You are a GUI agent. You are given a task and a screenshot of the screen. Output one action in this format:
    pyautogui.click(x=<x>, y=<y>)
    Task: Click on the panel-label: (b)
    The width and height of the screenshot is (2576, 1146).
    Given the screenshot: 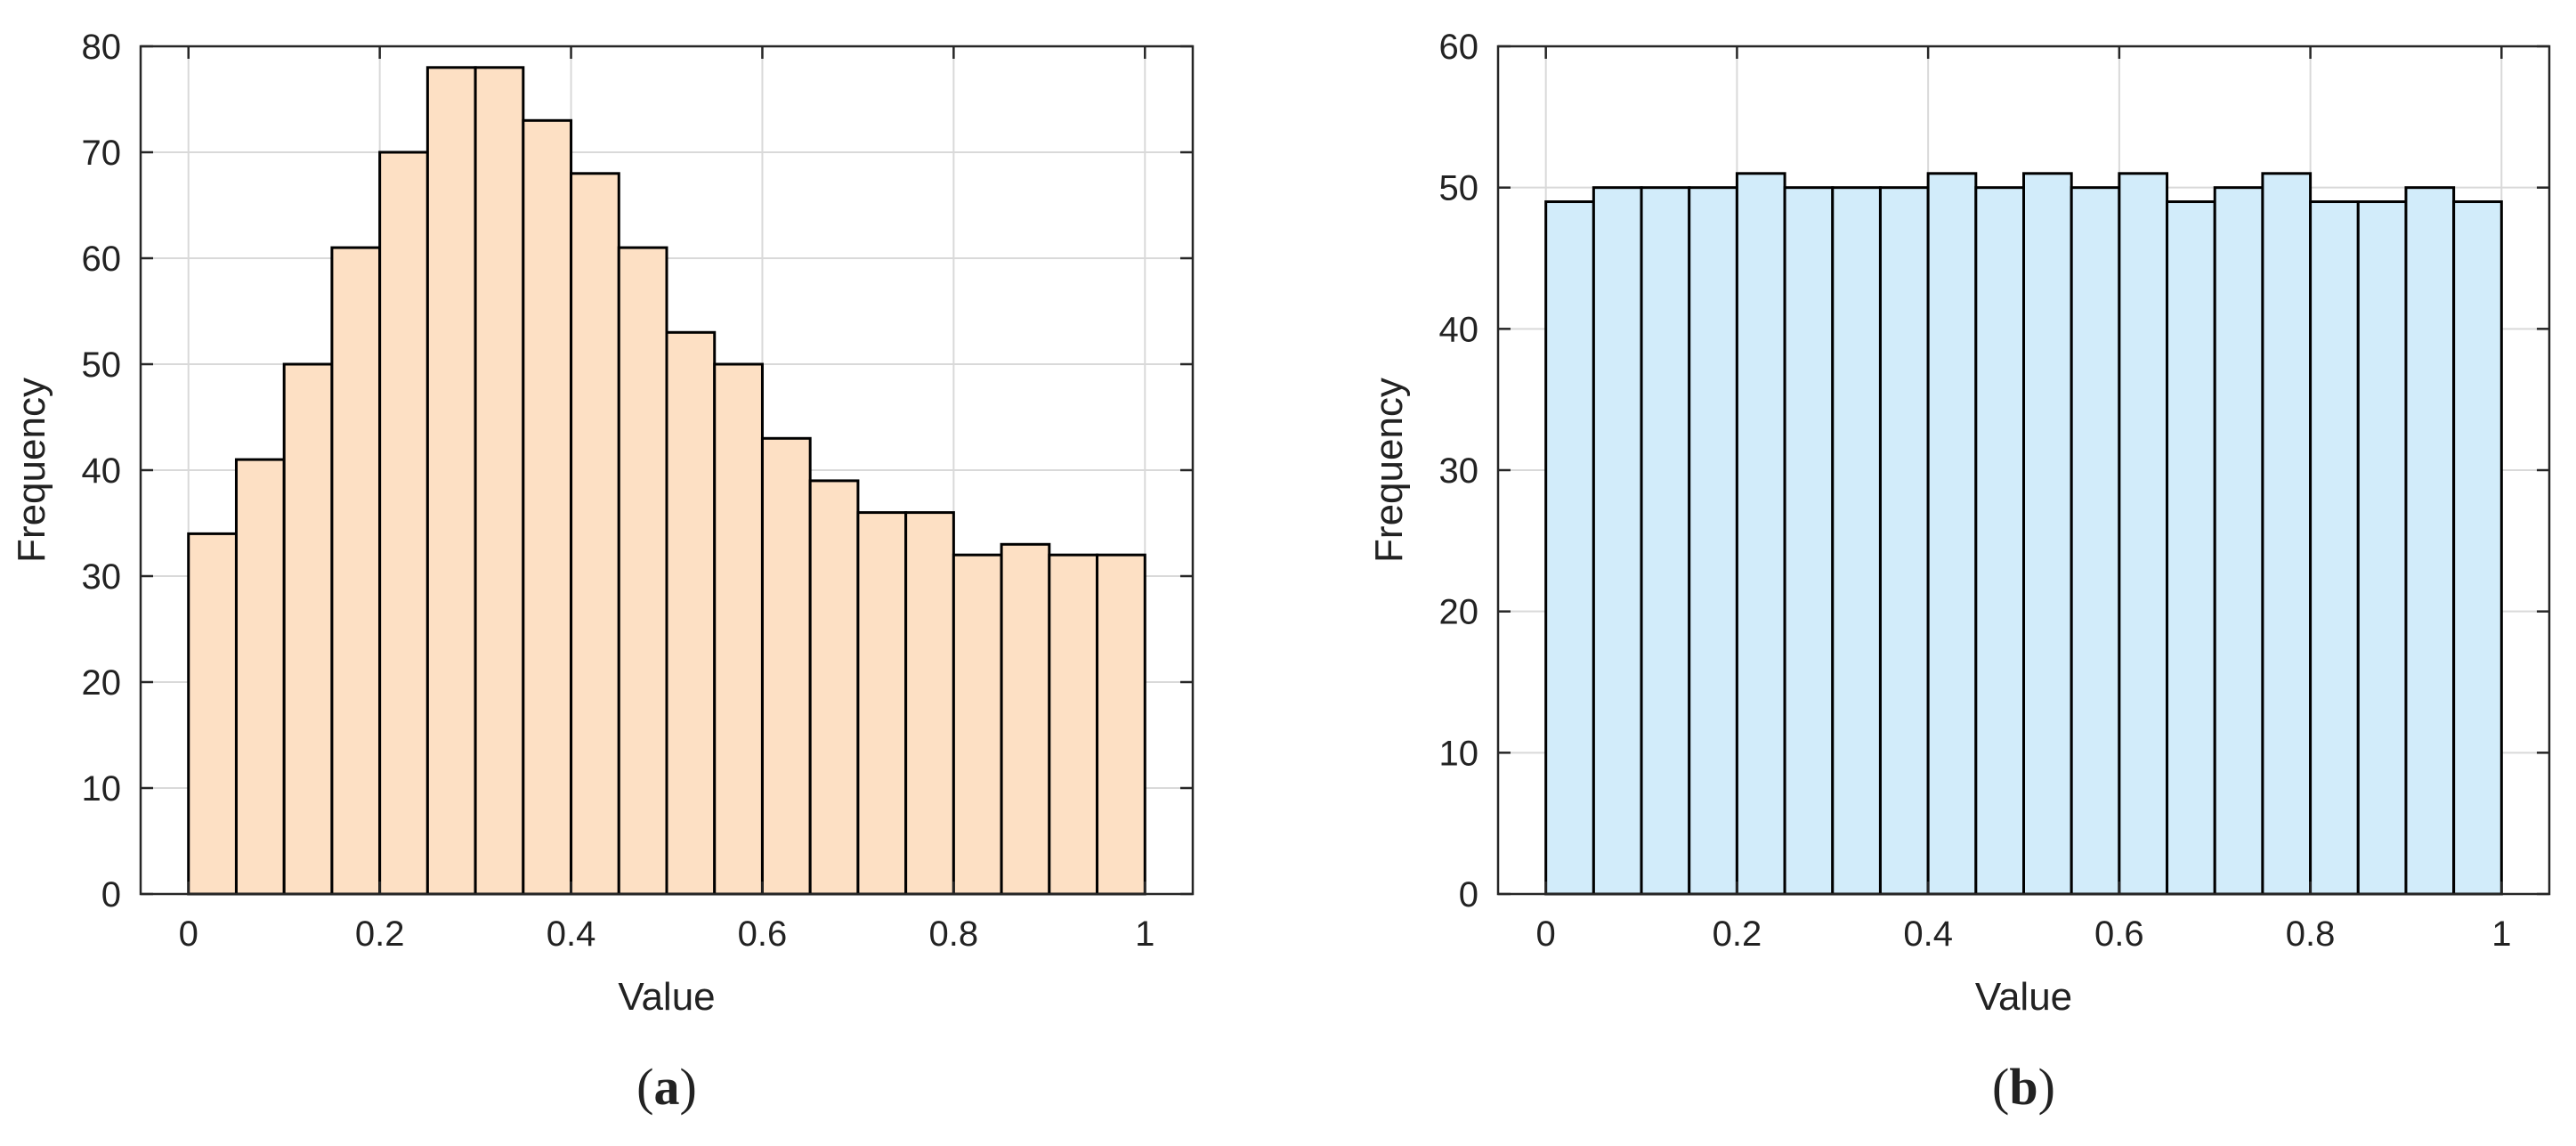 What is the action you would take?
    pyautogui.click(x=2024, y=1087)
    